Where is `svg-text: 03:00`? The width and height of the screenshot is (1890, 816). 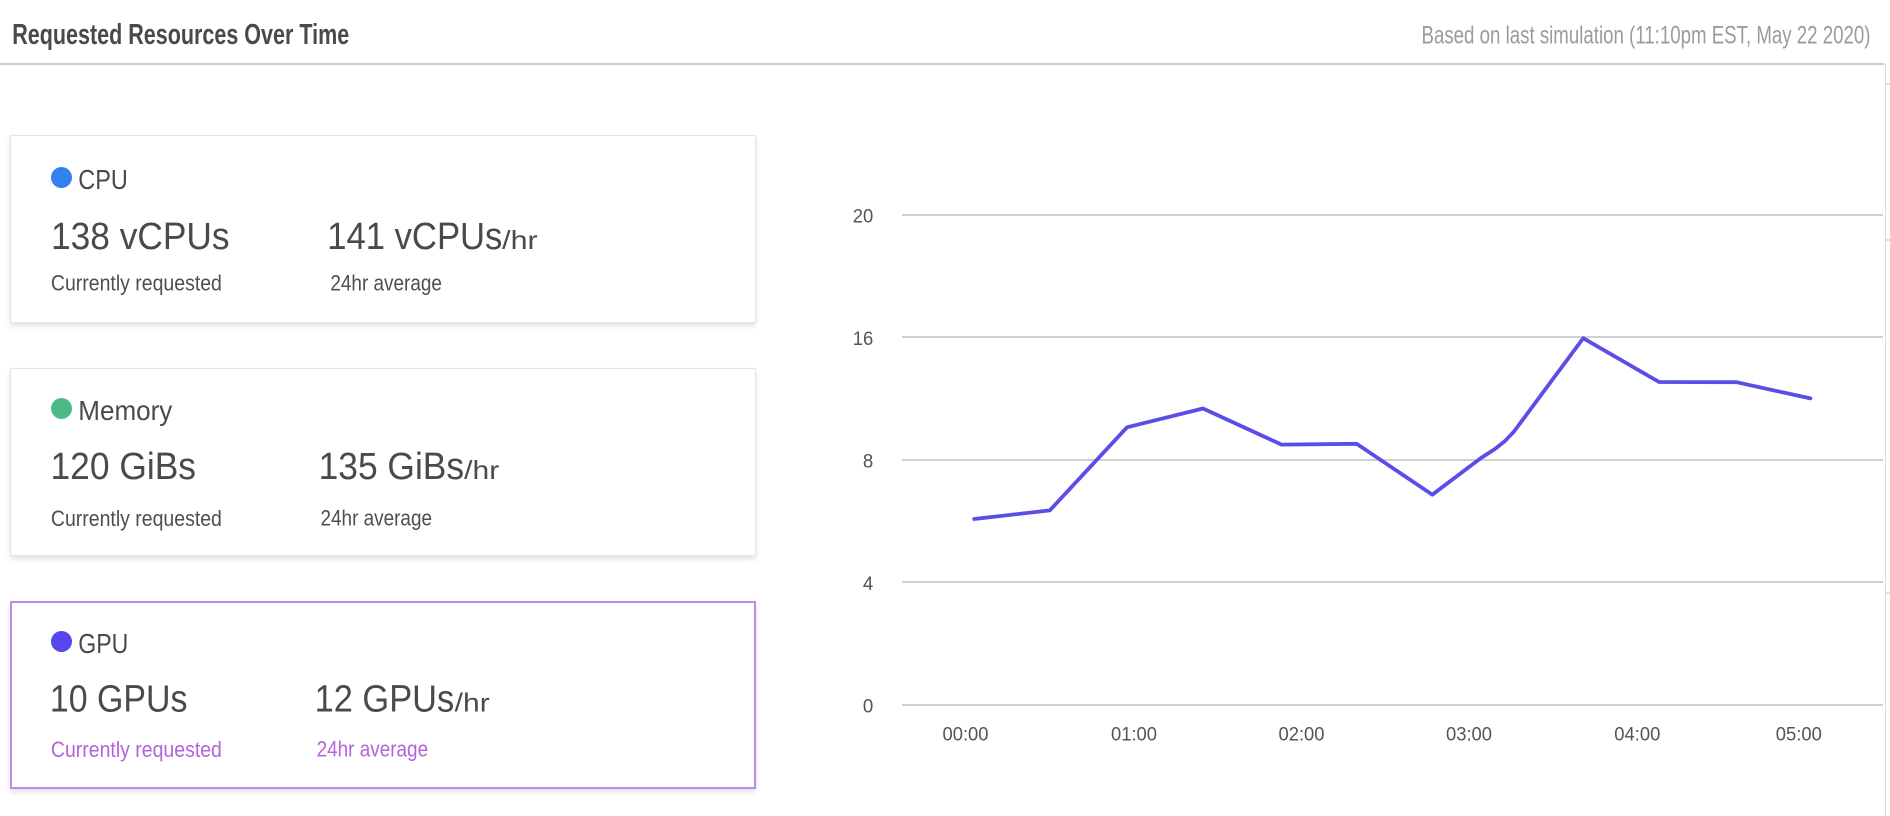 svg-text: 03:00 is located at coordinates (1469, 735).